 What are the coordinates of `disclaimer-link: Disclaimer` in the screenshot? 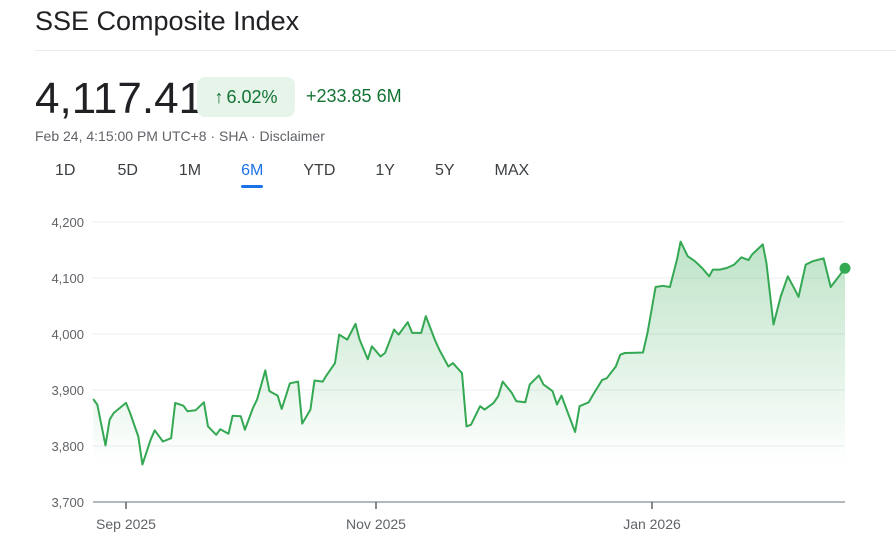 It's located at (292, 136).